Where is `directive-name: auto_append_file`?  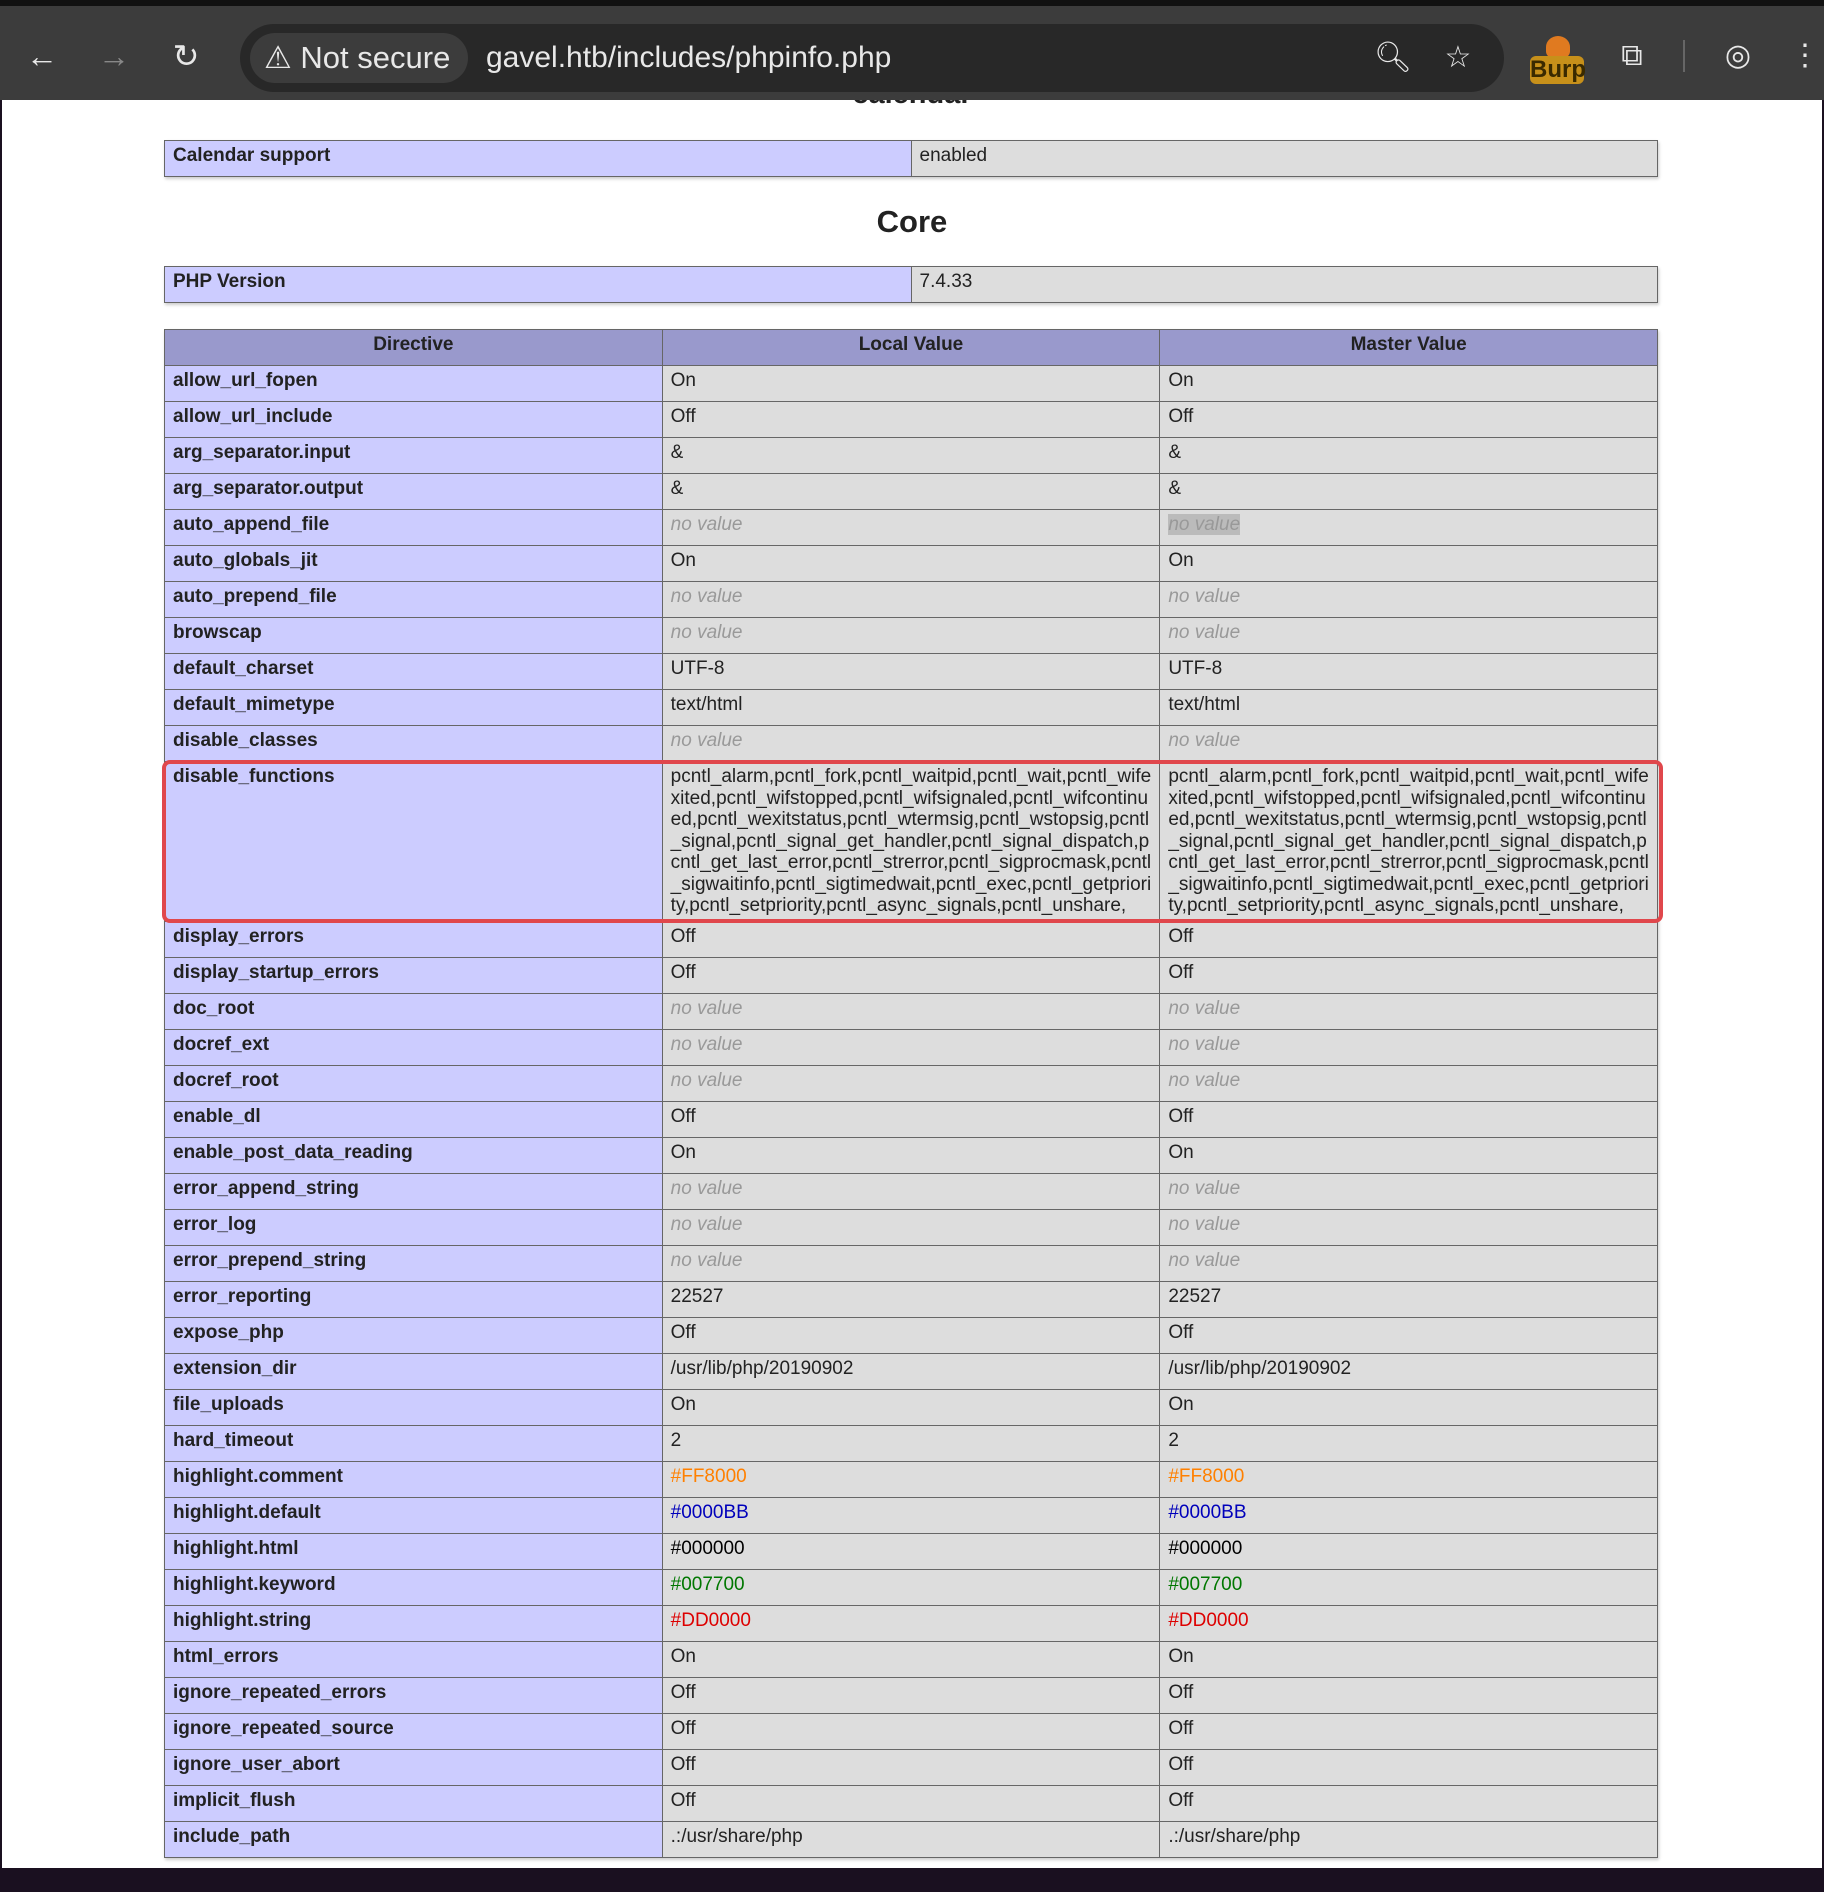
directive-name: auto_append_file is located at coordinates (413, 527).